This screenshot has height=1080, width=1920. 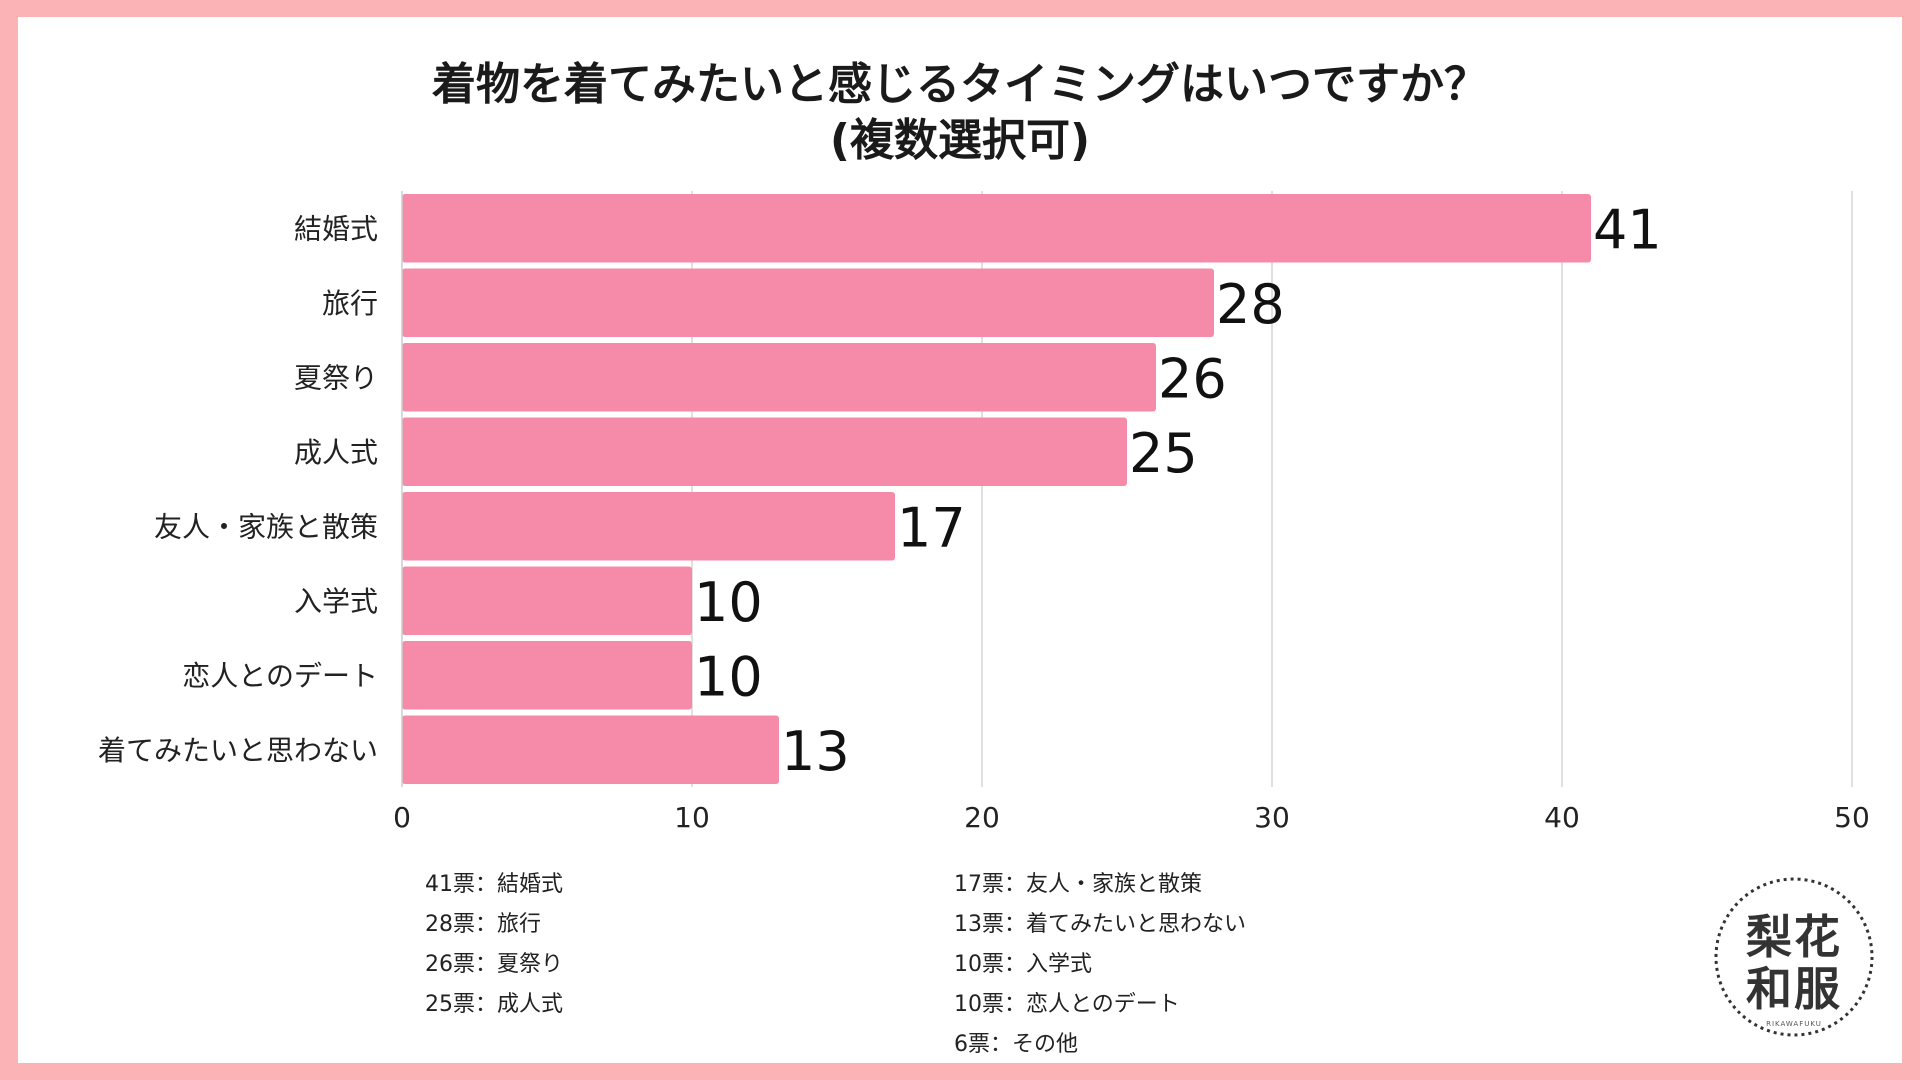 What do you see at coordinates (1078, 884) in the screenshot?
I see `note-item: 17票：友人・家族と散策` at bounding box center [1078, 884].